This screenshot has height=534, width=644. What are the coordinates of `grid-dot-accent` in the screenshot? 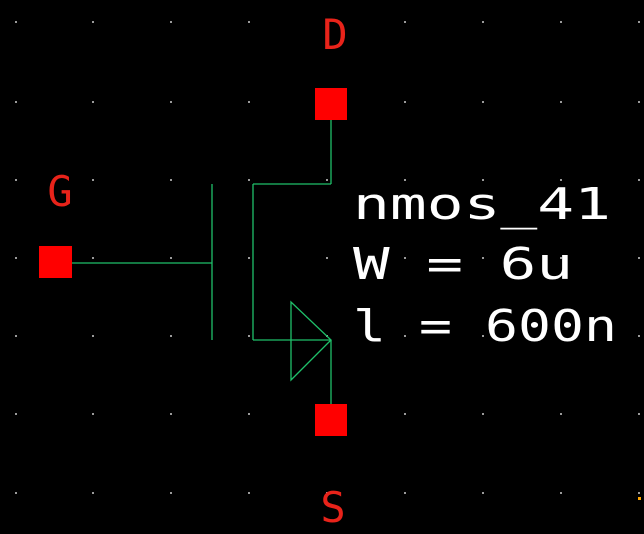 It's located at (639, 498).